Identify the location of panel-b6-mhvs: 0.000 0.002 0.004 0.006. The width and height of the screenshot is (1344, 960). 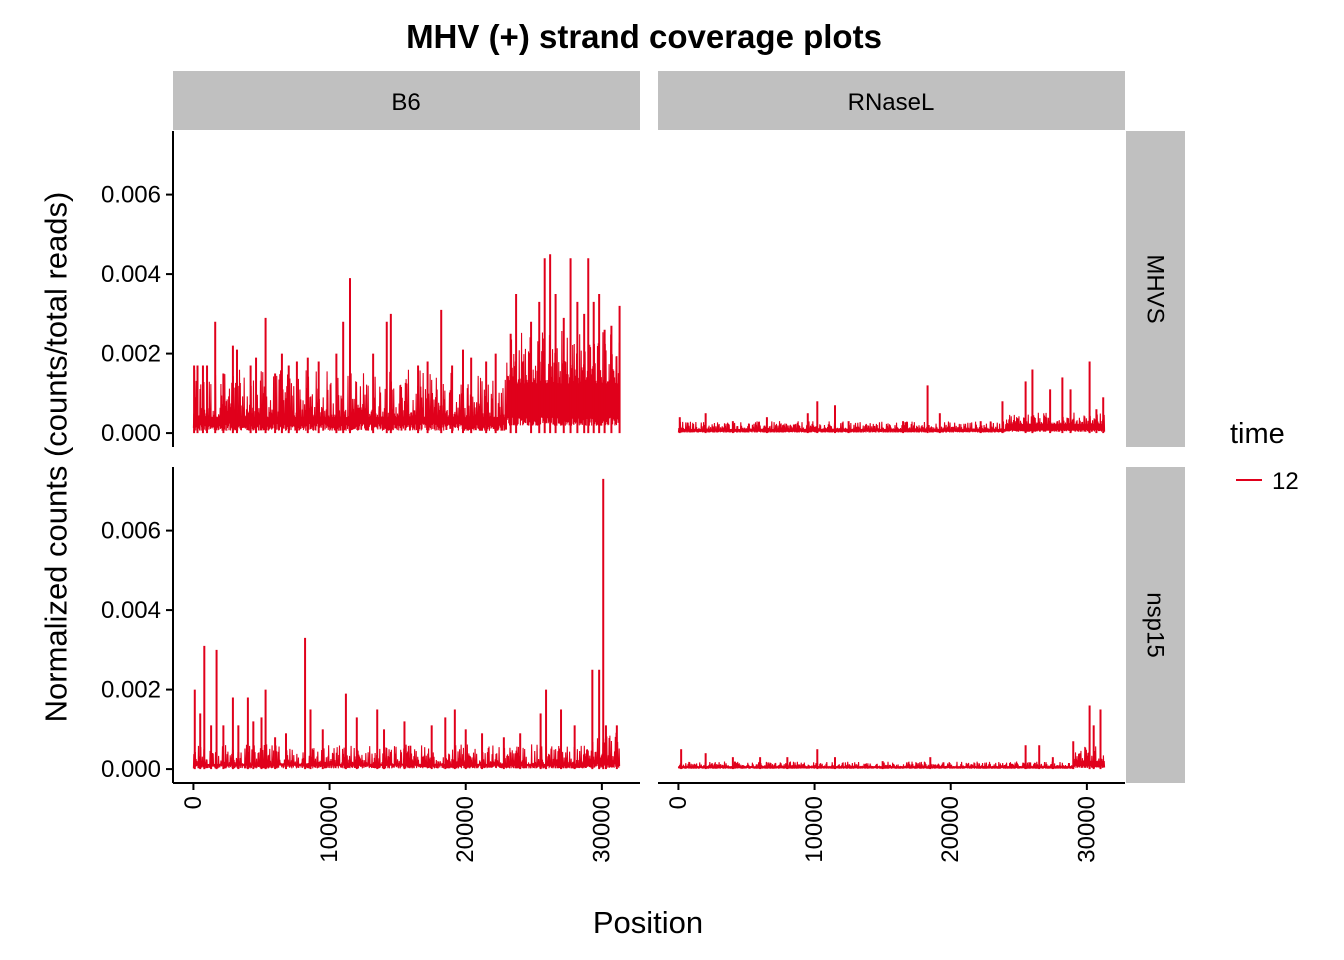
(361, 289).